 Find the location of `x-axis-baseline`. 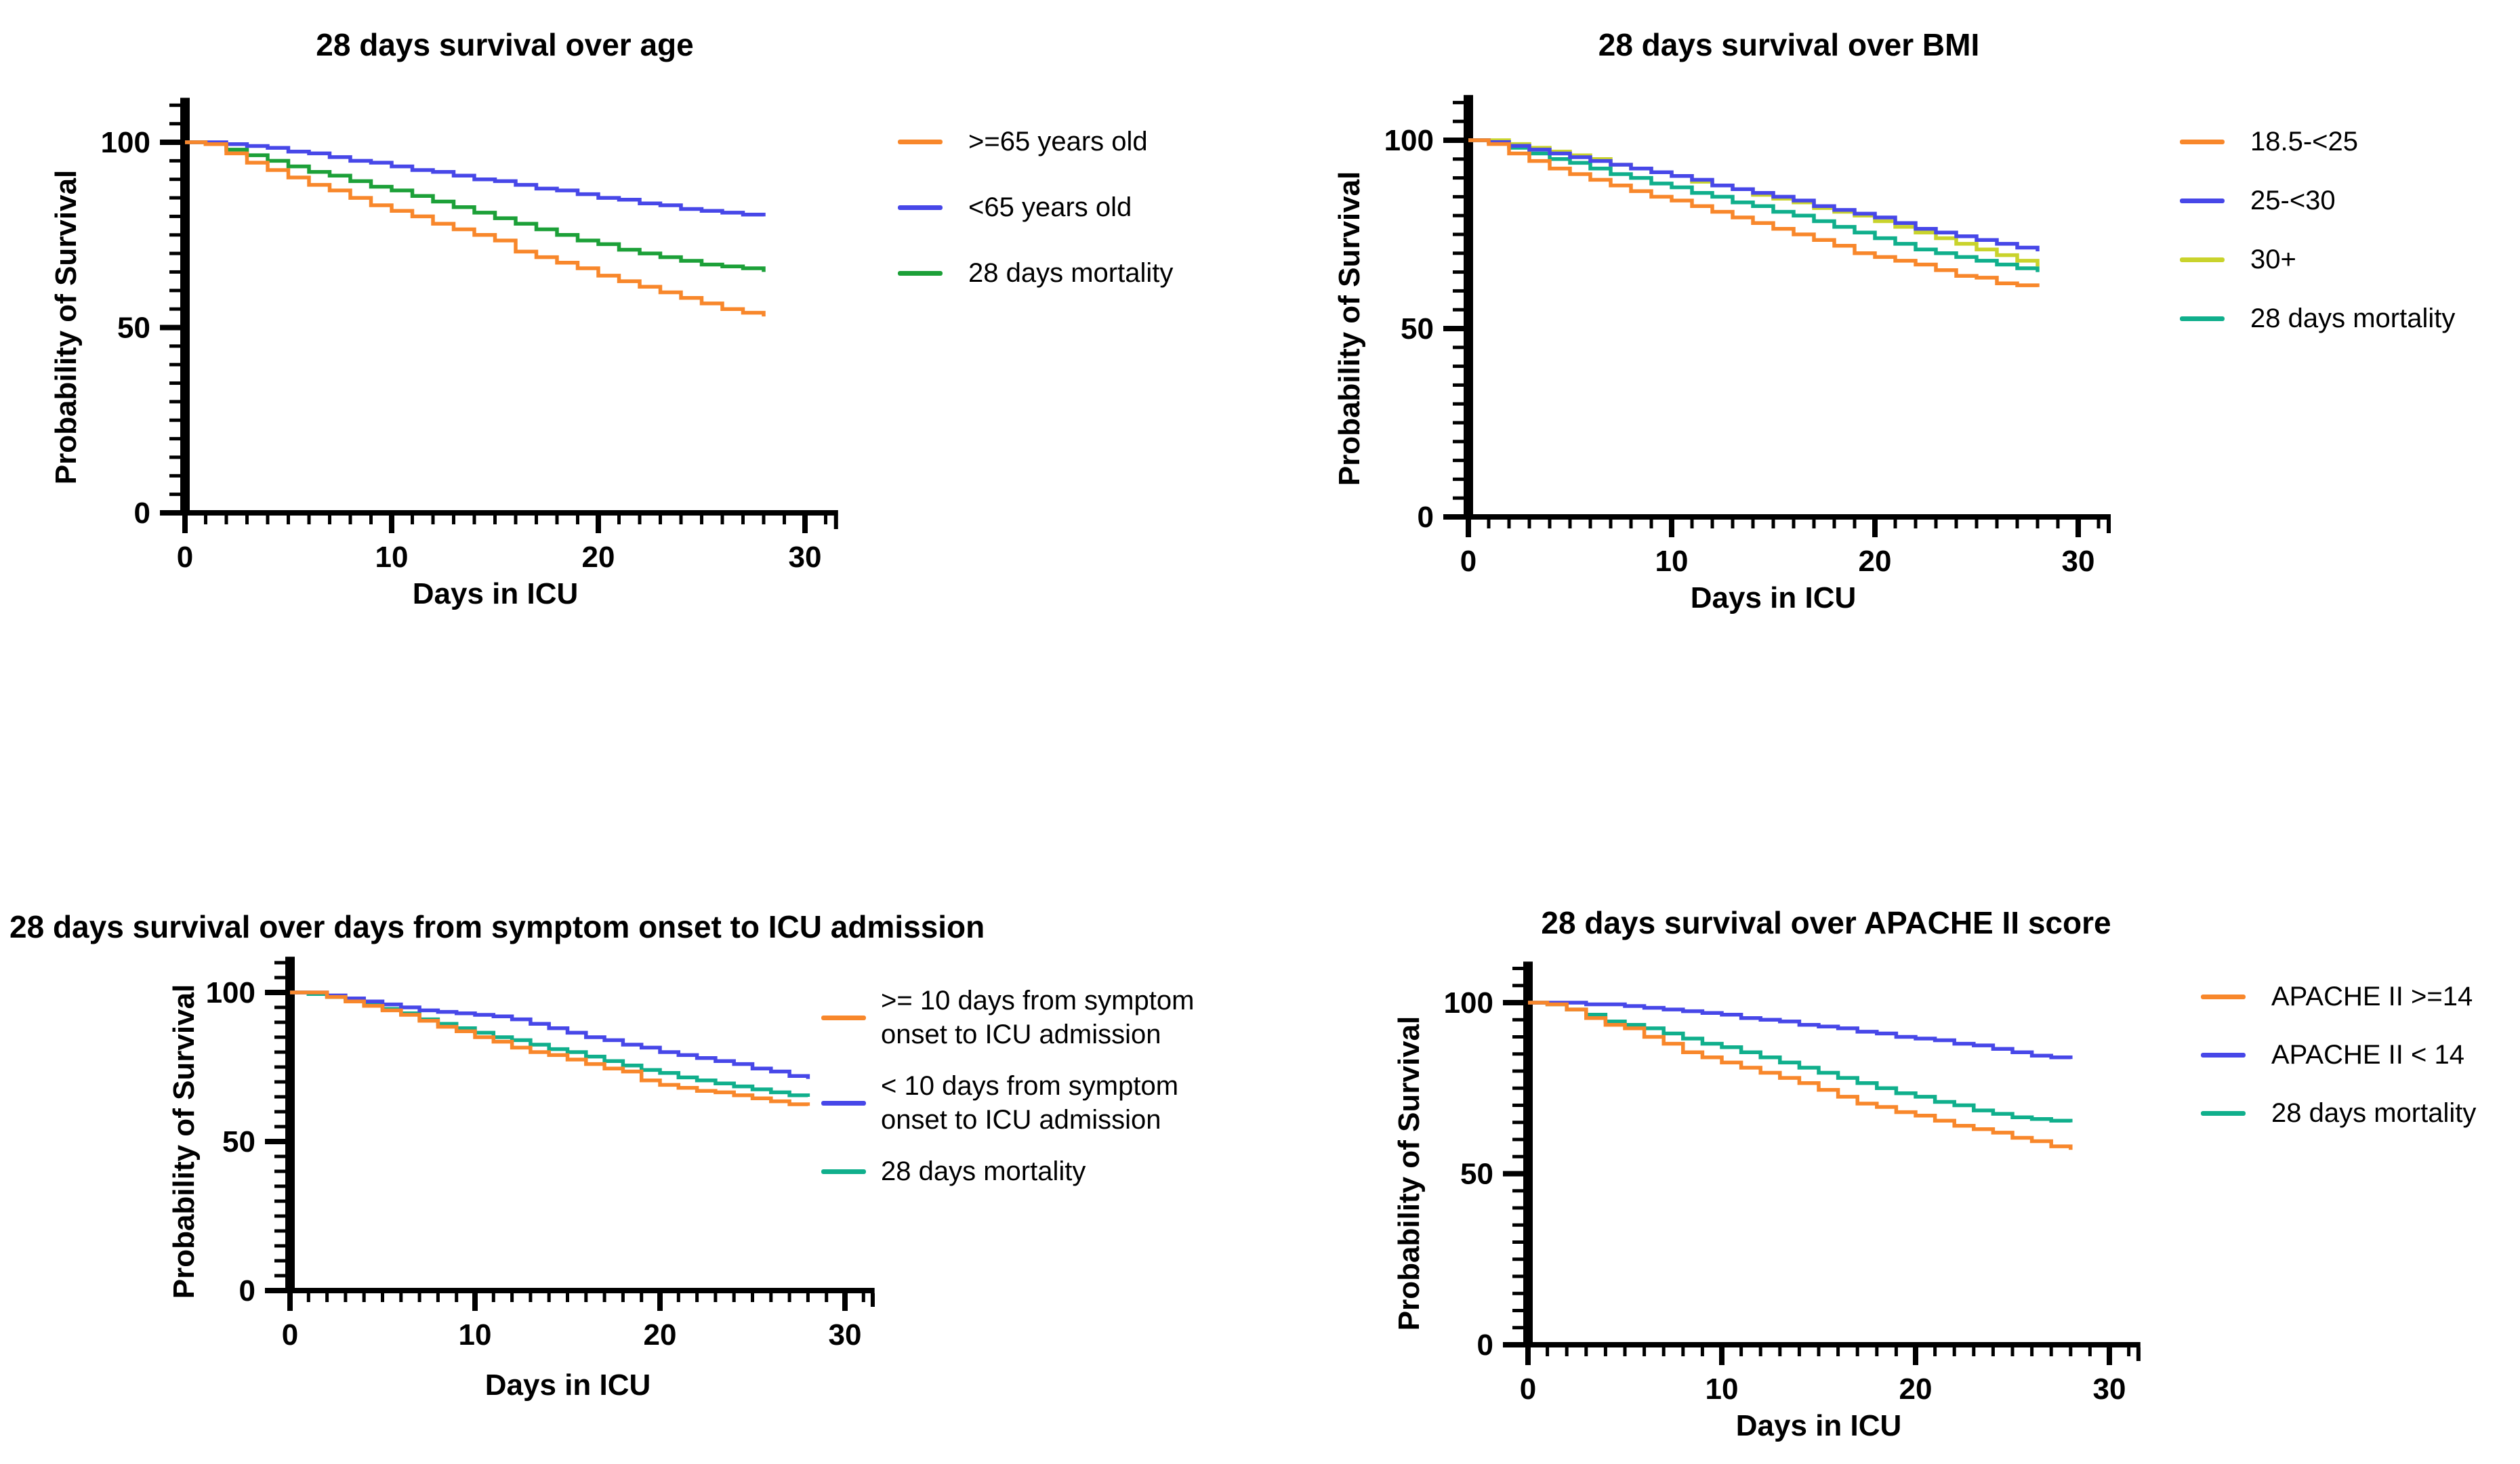

x-axis-baseline is located at coordinates (1832, 1344).